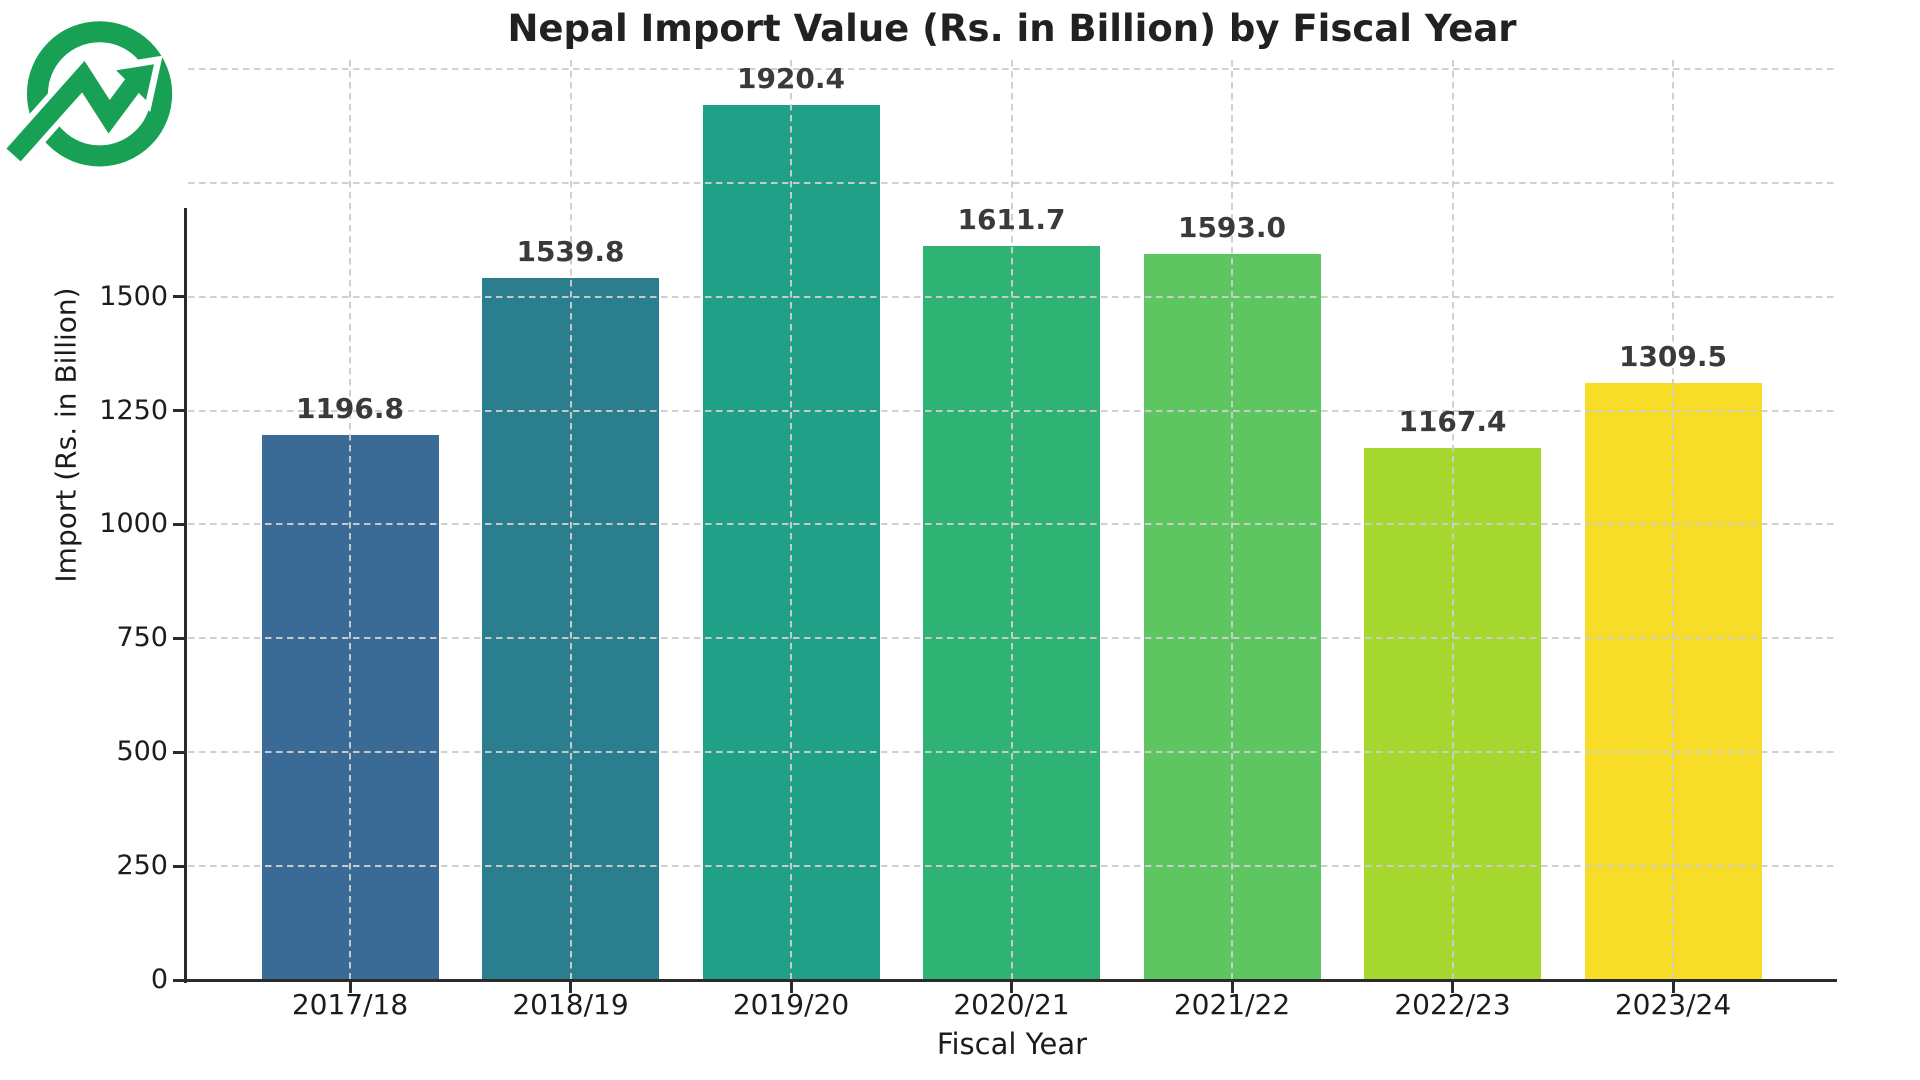 This screenshot has width=1920, height=1080. What do you see at coordinates (1452, 1004) in the screenshot?
I see `x-tick-label: 2022/23` at bounding box center [1452, 1004].